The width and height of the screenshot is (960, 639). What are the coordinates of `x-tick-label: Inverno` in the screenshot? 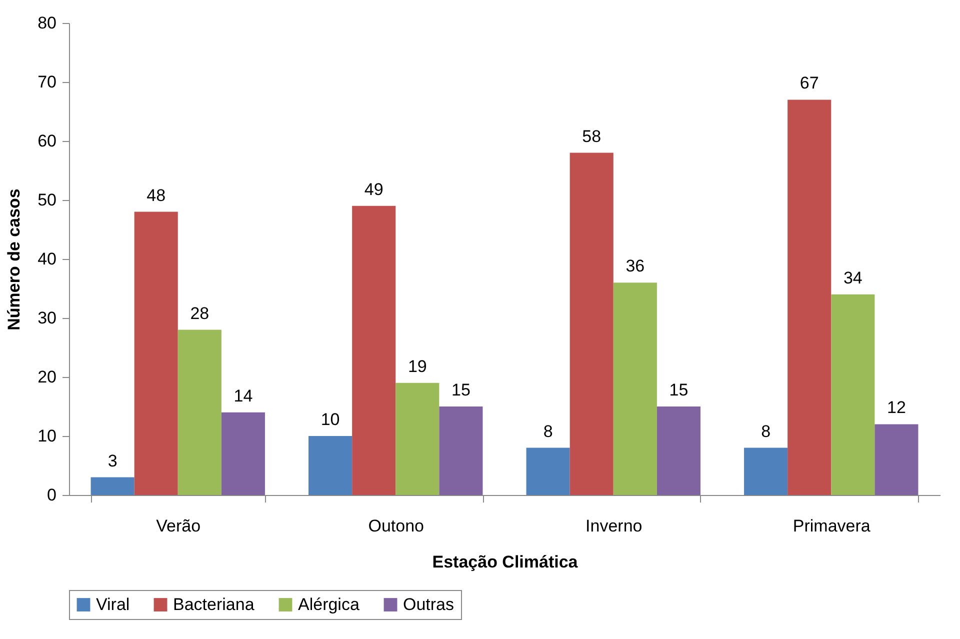 It's located at (614, 526).